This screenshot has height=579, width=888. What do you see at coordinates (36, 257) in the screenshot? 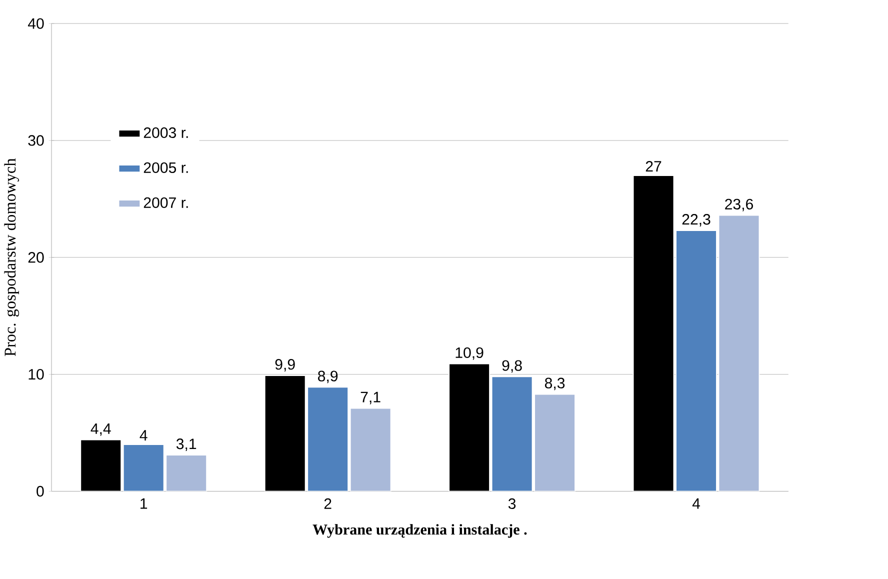
I see `y-tick-label: 20` at bounding box center [36, 257].